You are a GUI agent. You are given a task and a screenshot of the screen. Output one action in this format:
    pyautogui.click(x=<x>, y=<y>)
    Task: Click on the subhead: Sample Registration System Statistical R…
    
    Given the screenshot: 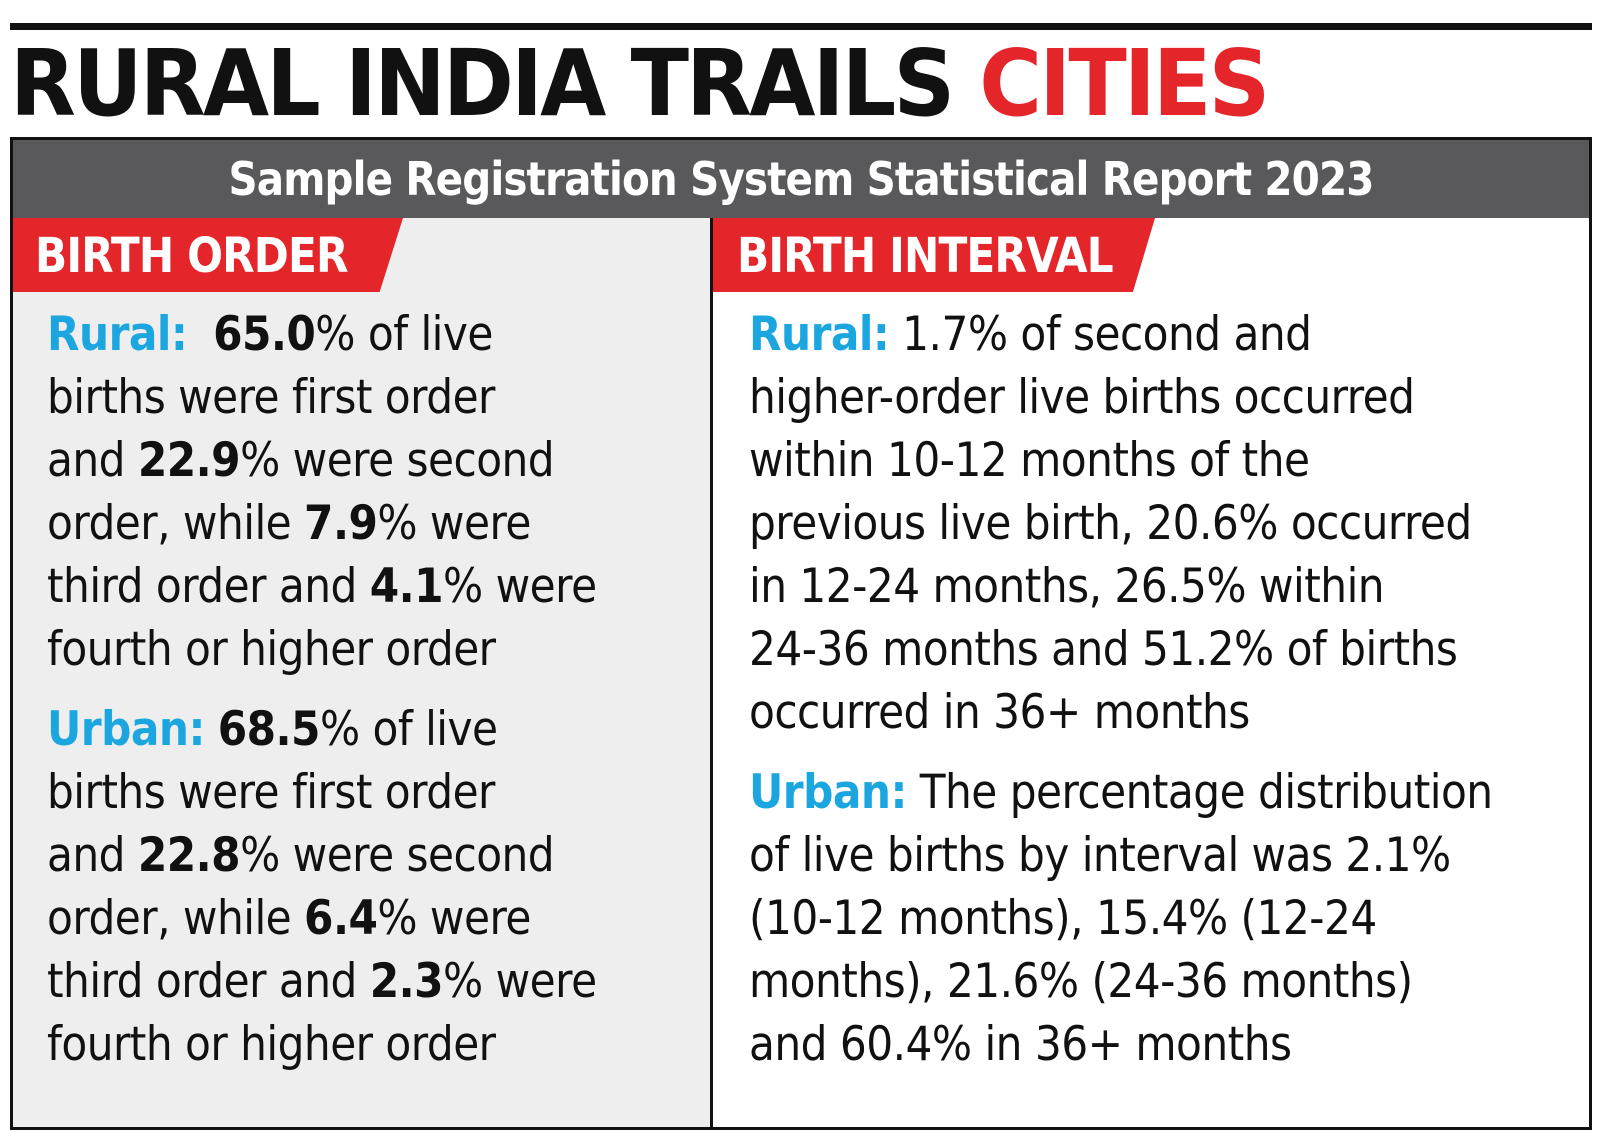 What is the action you would take?
    pyautogui.click(x=801, y=179)
    